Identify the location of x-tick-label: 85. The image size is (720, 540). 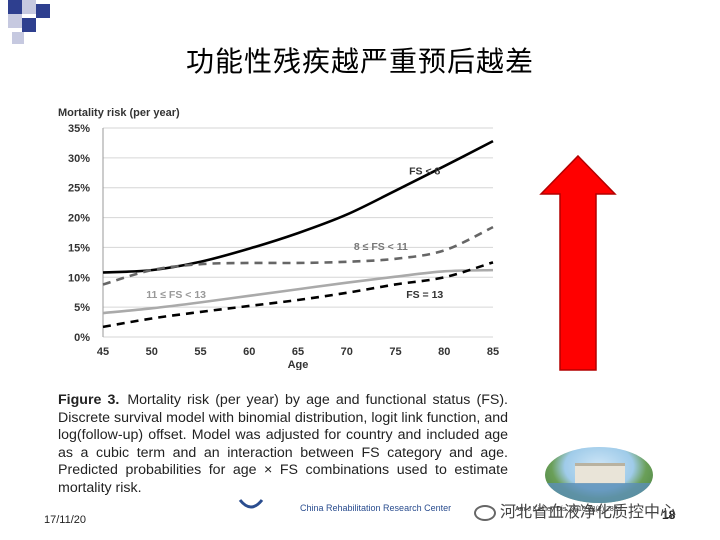
(493, 352).